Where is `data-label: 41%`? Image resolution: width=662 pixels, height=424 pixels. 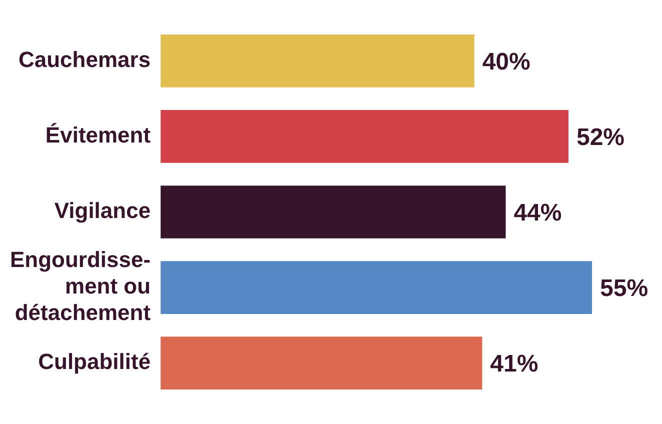
data-label: 41% is located at coordinates (514, 364).